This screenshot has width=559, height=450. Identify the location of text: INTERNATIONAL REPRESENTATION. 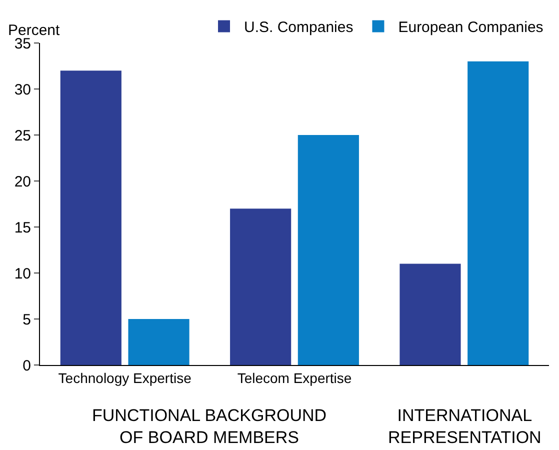
(465, 427).